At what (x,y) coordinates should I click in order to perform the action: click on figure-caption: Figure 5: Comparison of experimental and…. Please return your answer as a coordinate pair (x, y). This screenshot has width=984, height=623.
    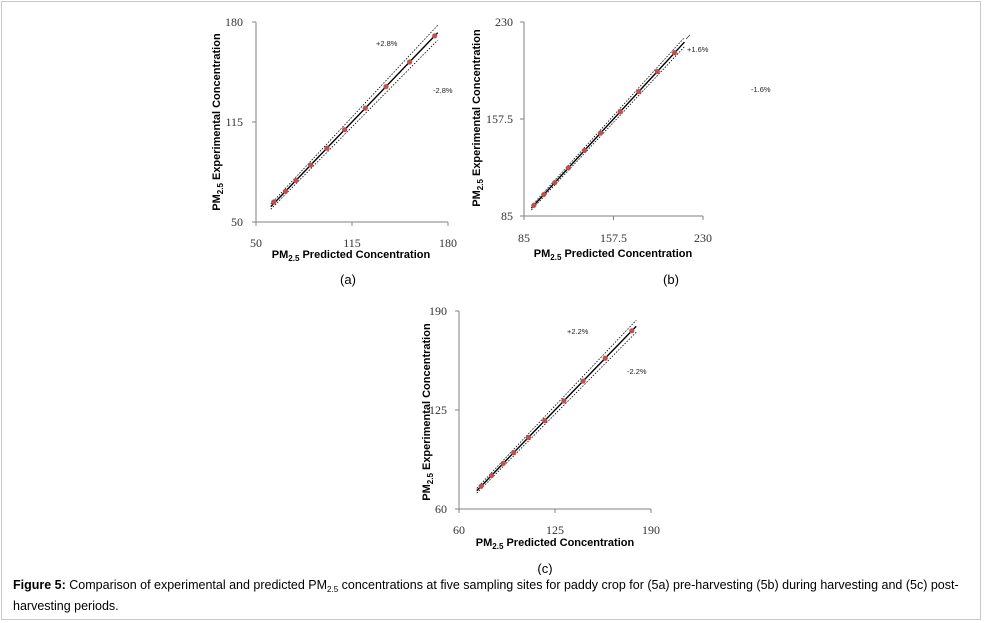
    Looking at the image, I should click on (494, 595).